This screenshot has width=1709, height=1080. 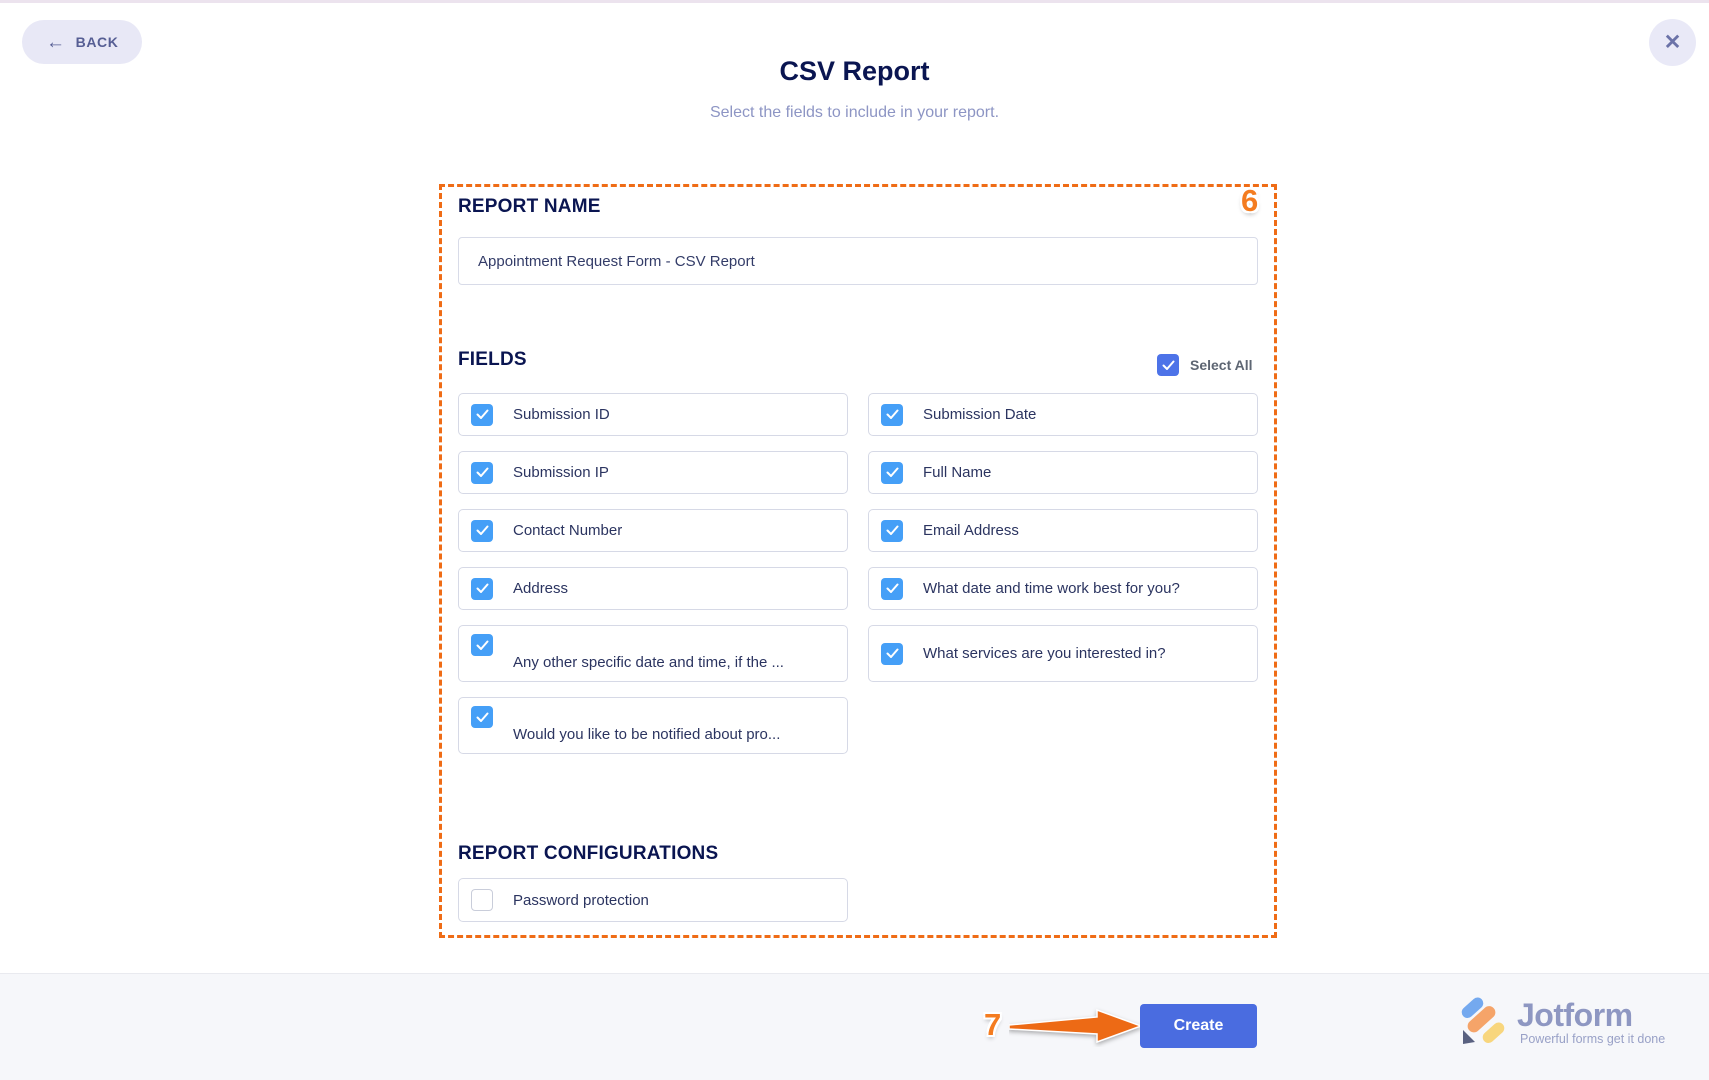 What do you see at coordinates (56, 42) in the screenshot?
I see `back-arrow-icon: ←` at bounding box center [56, 42].